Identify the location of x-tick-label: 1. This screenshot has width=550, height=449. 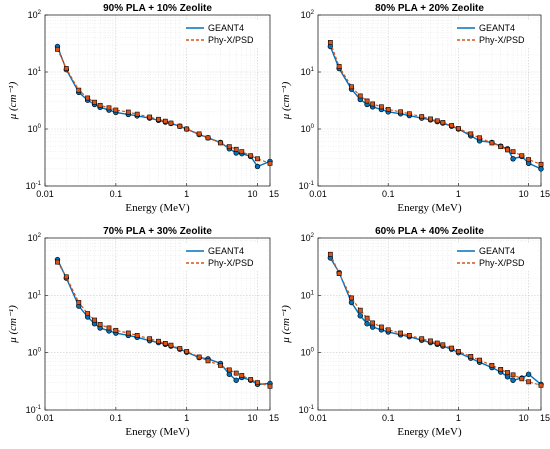
(458, 194).